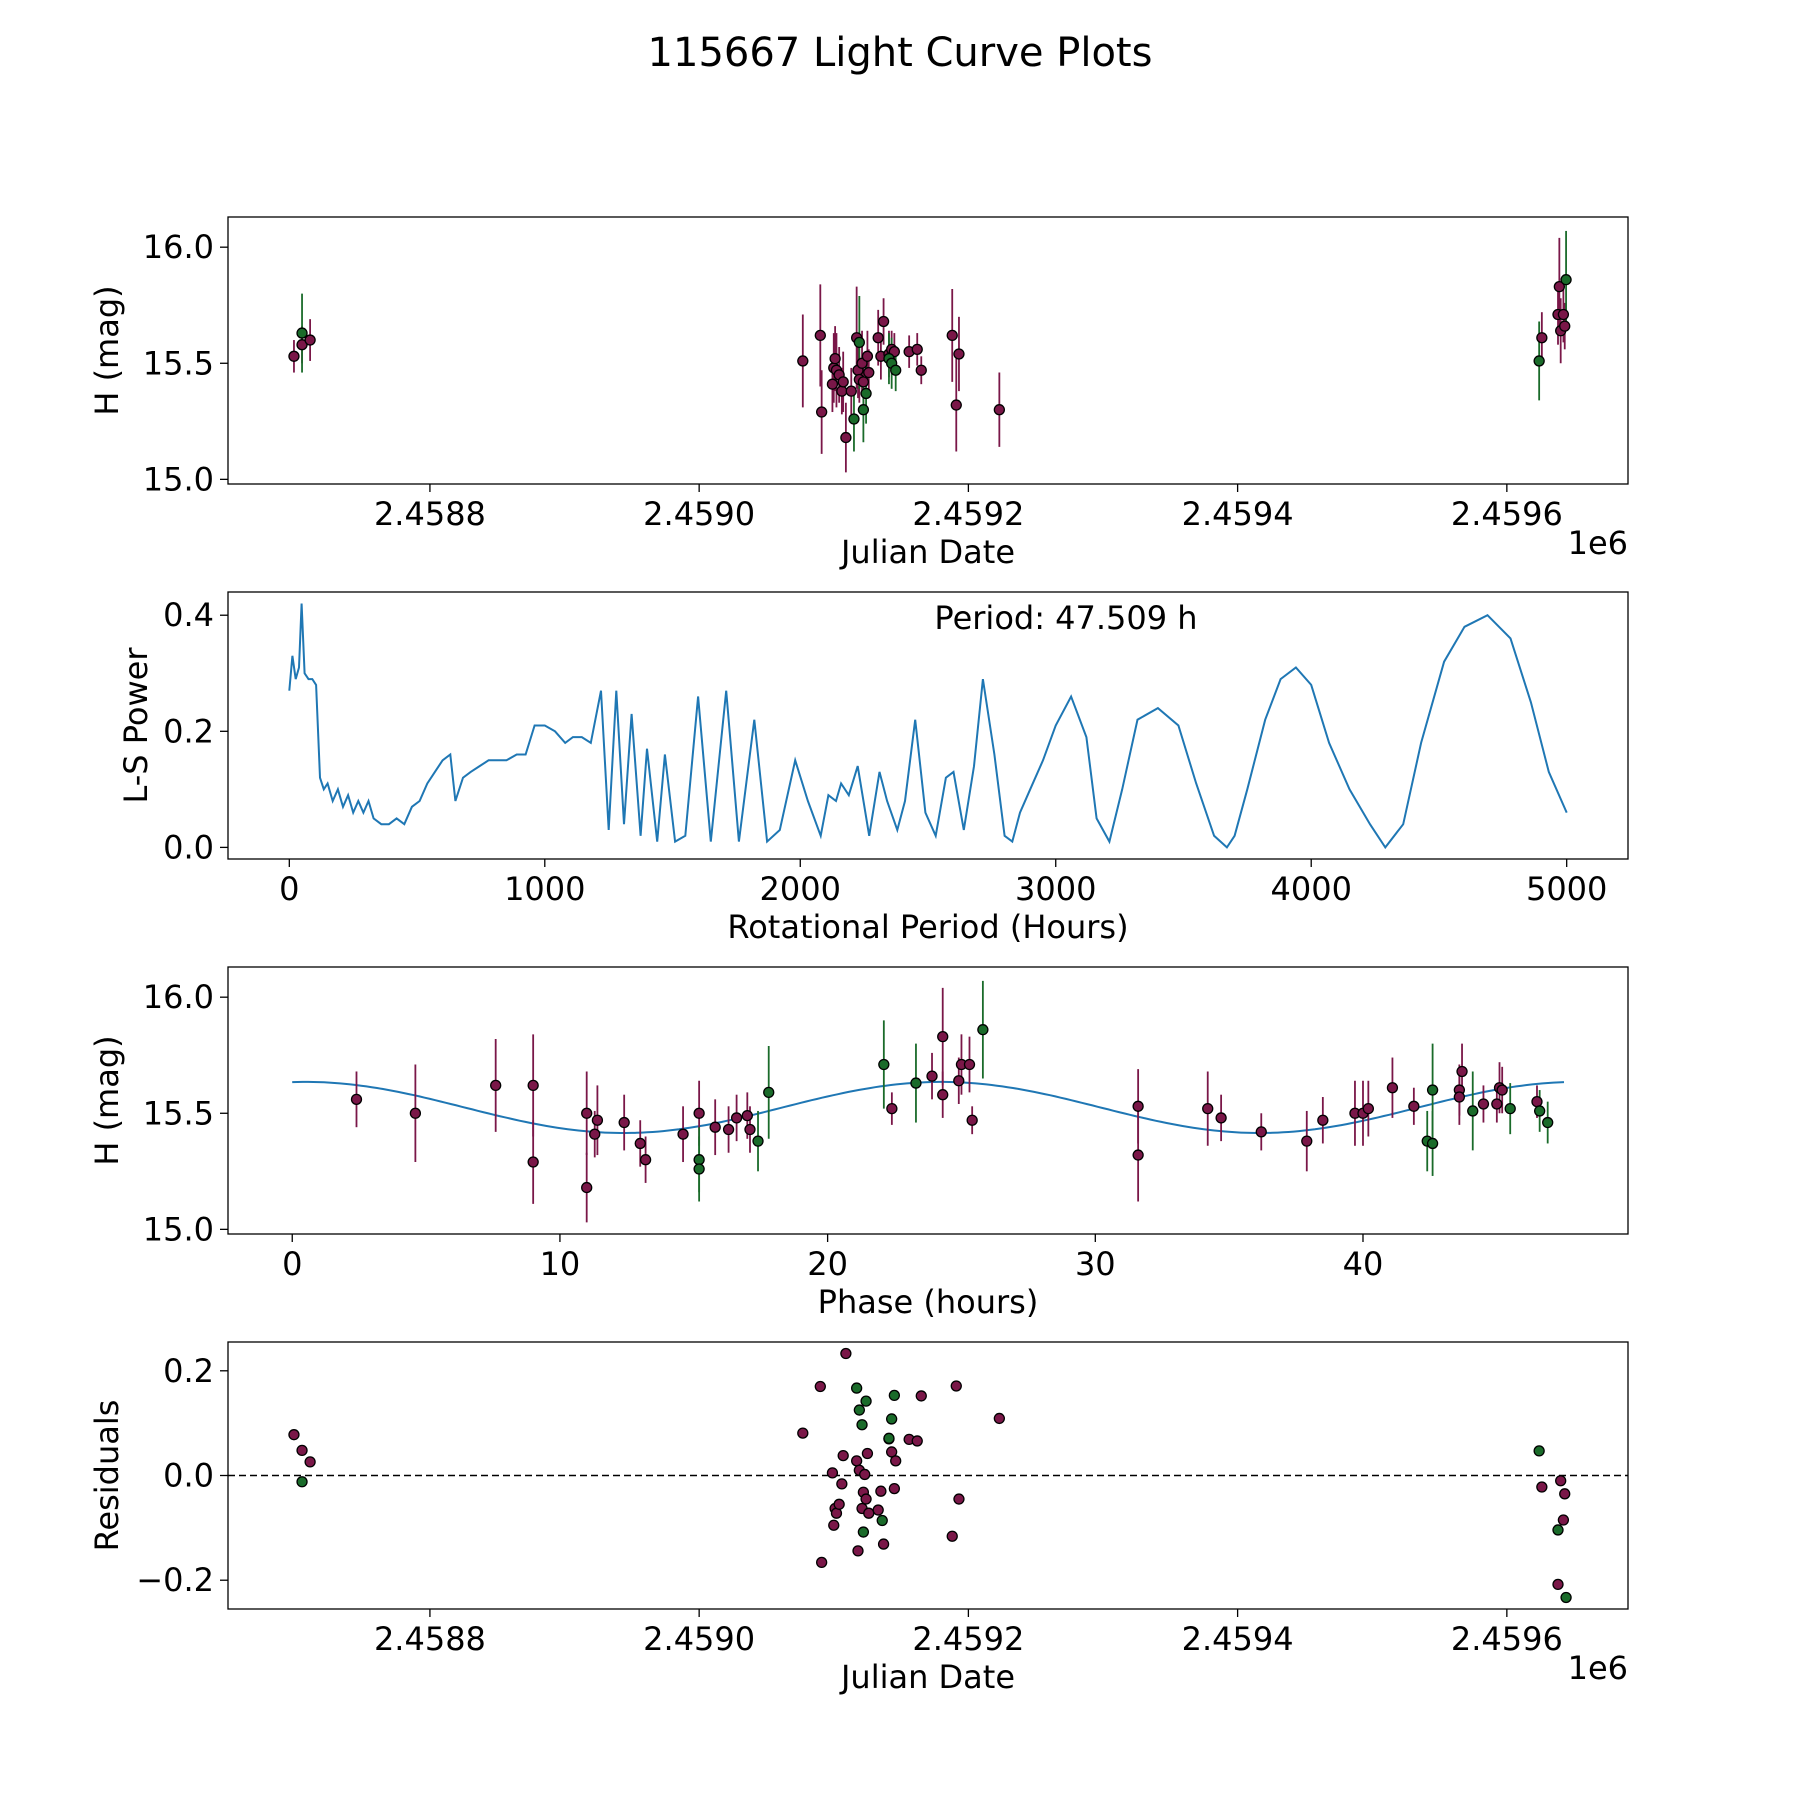  What do you see at coordinates (544, 889) in the screenshot?
I see `x-tick-label: 1000` at bounding box center [544, 889].